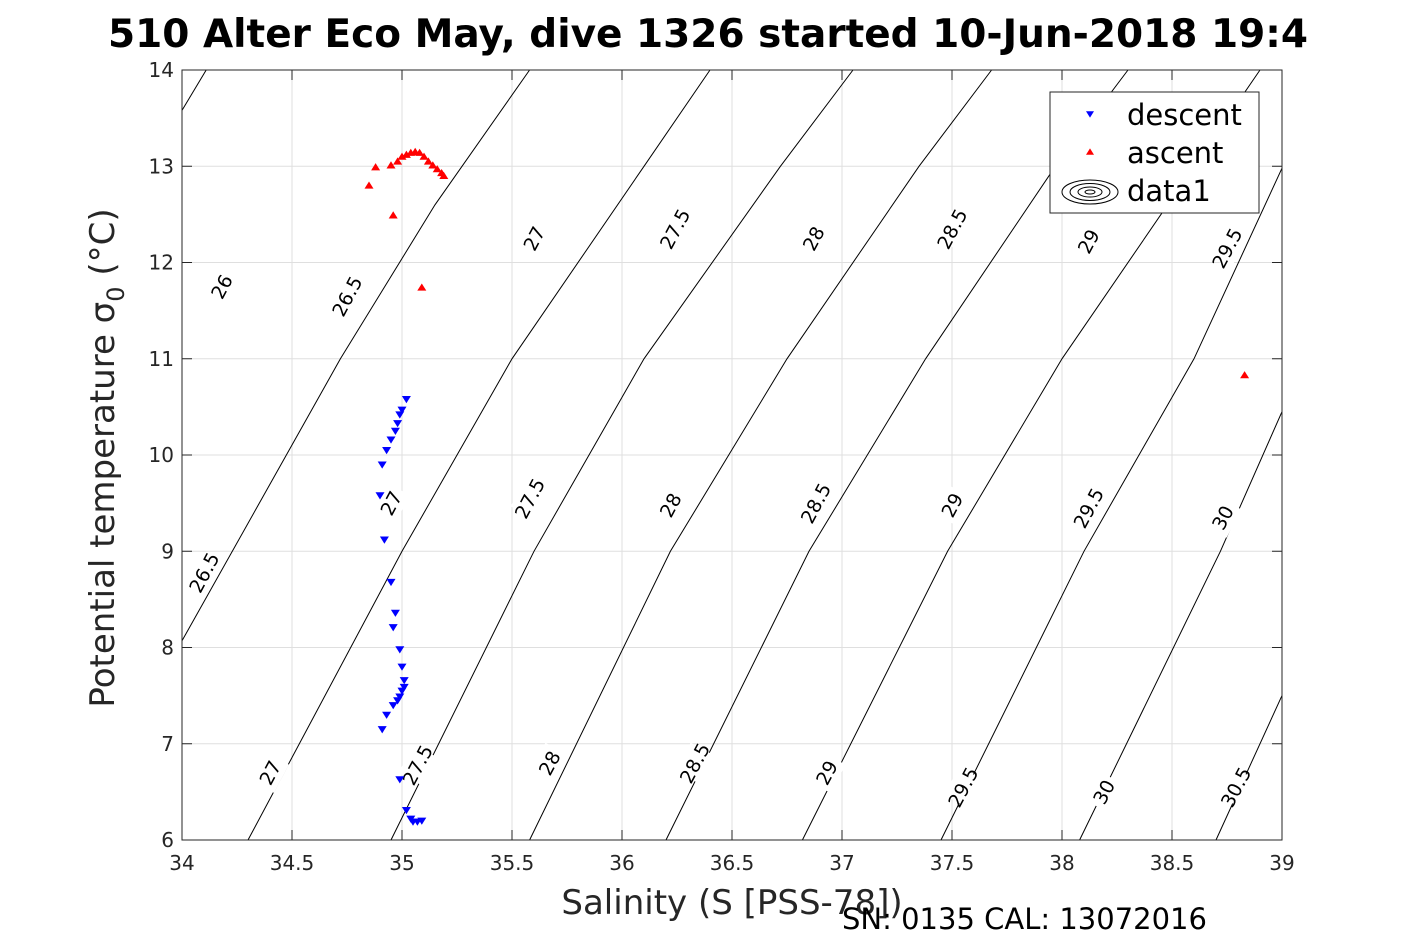  I want to click on legend-data1-label: data1, so click(1169, 191).